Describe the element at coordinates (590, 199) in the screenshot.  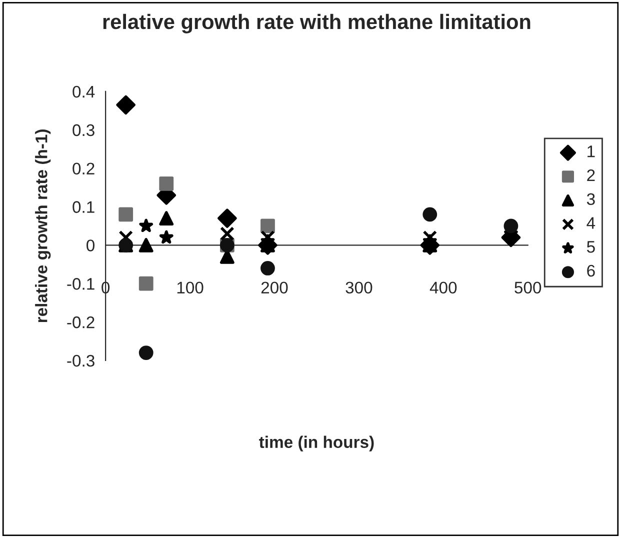
I see `legend-label: 3` at that location.